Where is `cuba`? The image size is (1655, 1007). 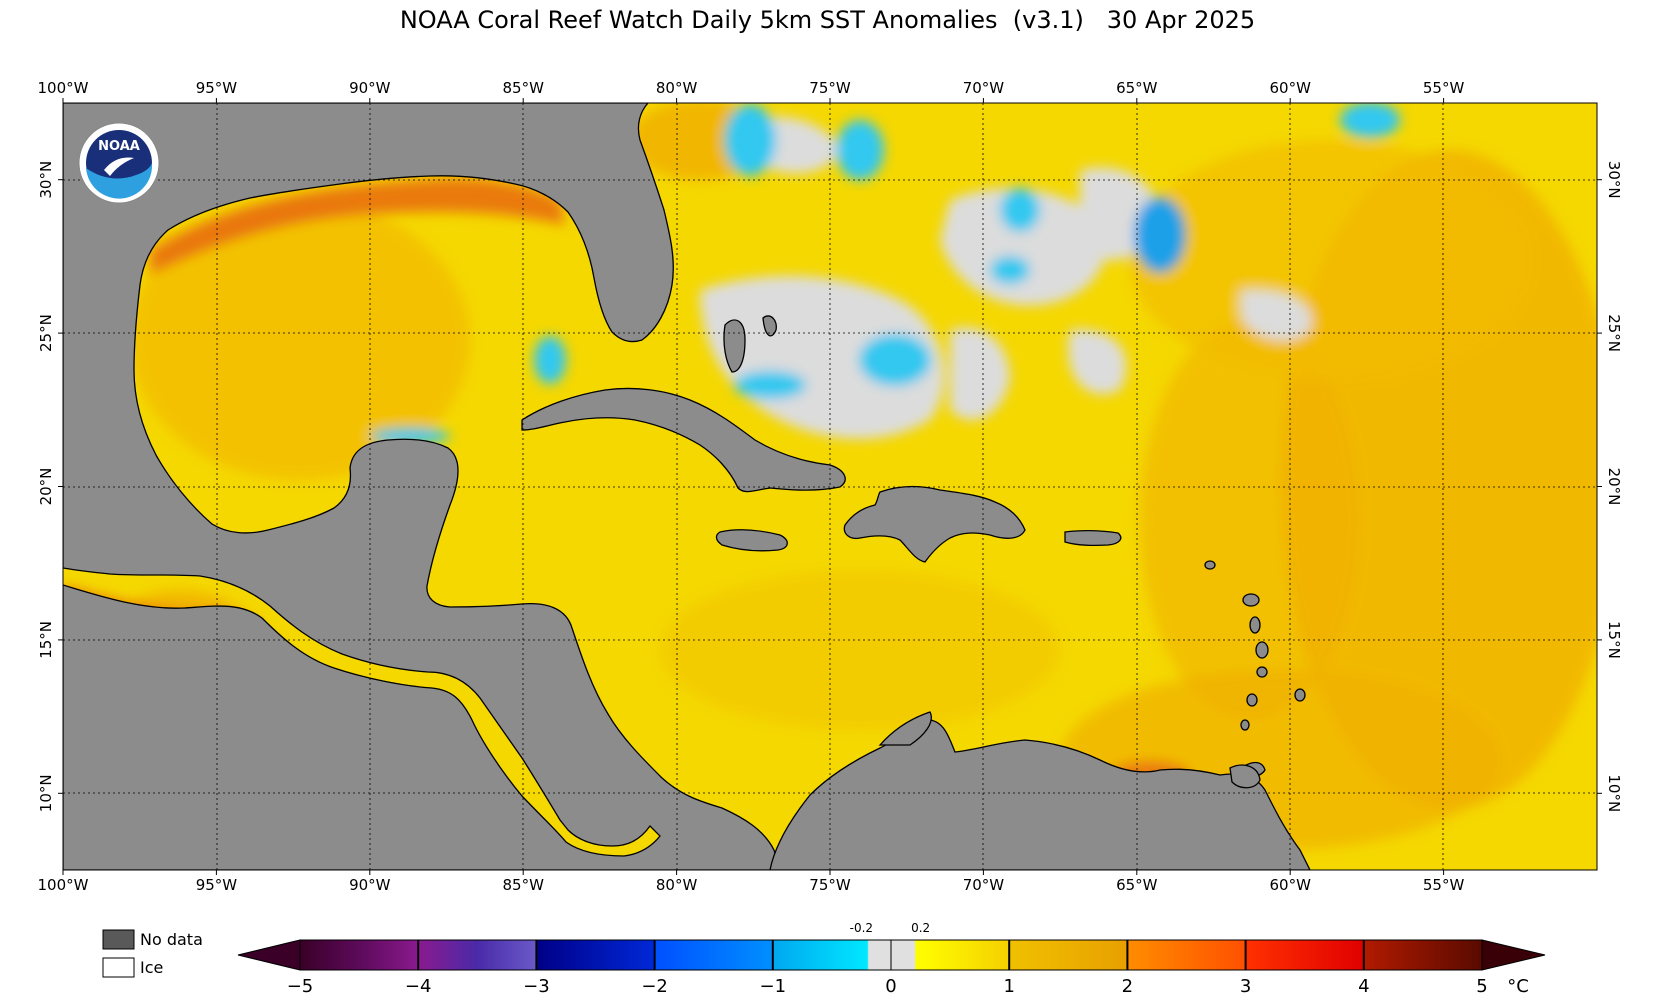 cuba is located at coordinates (683, 440).